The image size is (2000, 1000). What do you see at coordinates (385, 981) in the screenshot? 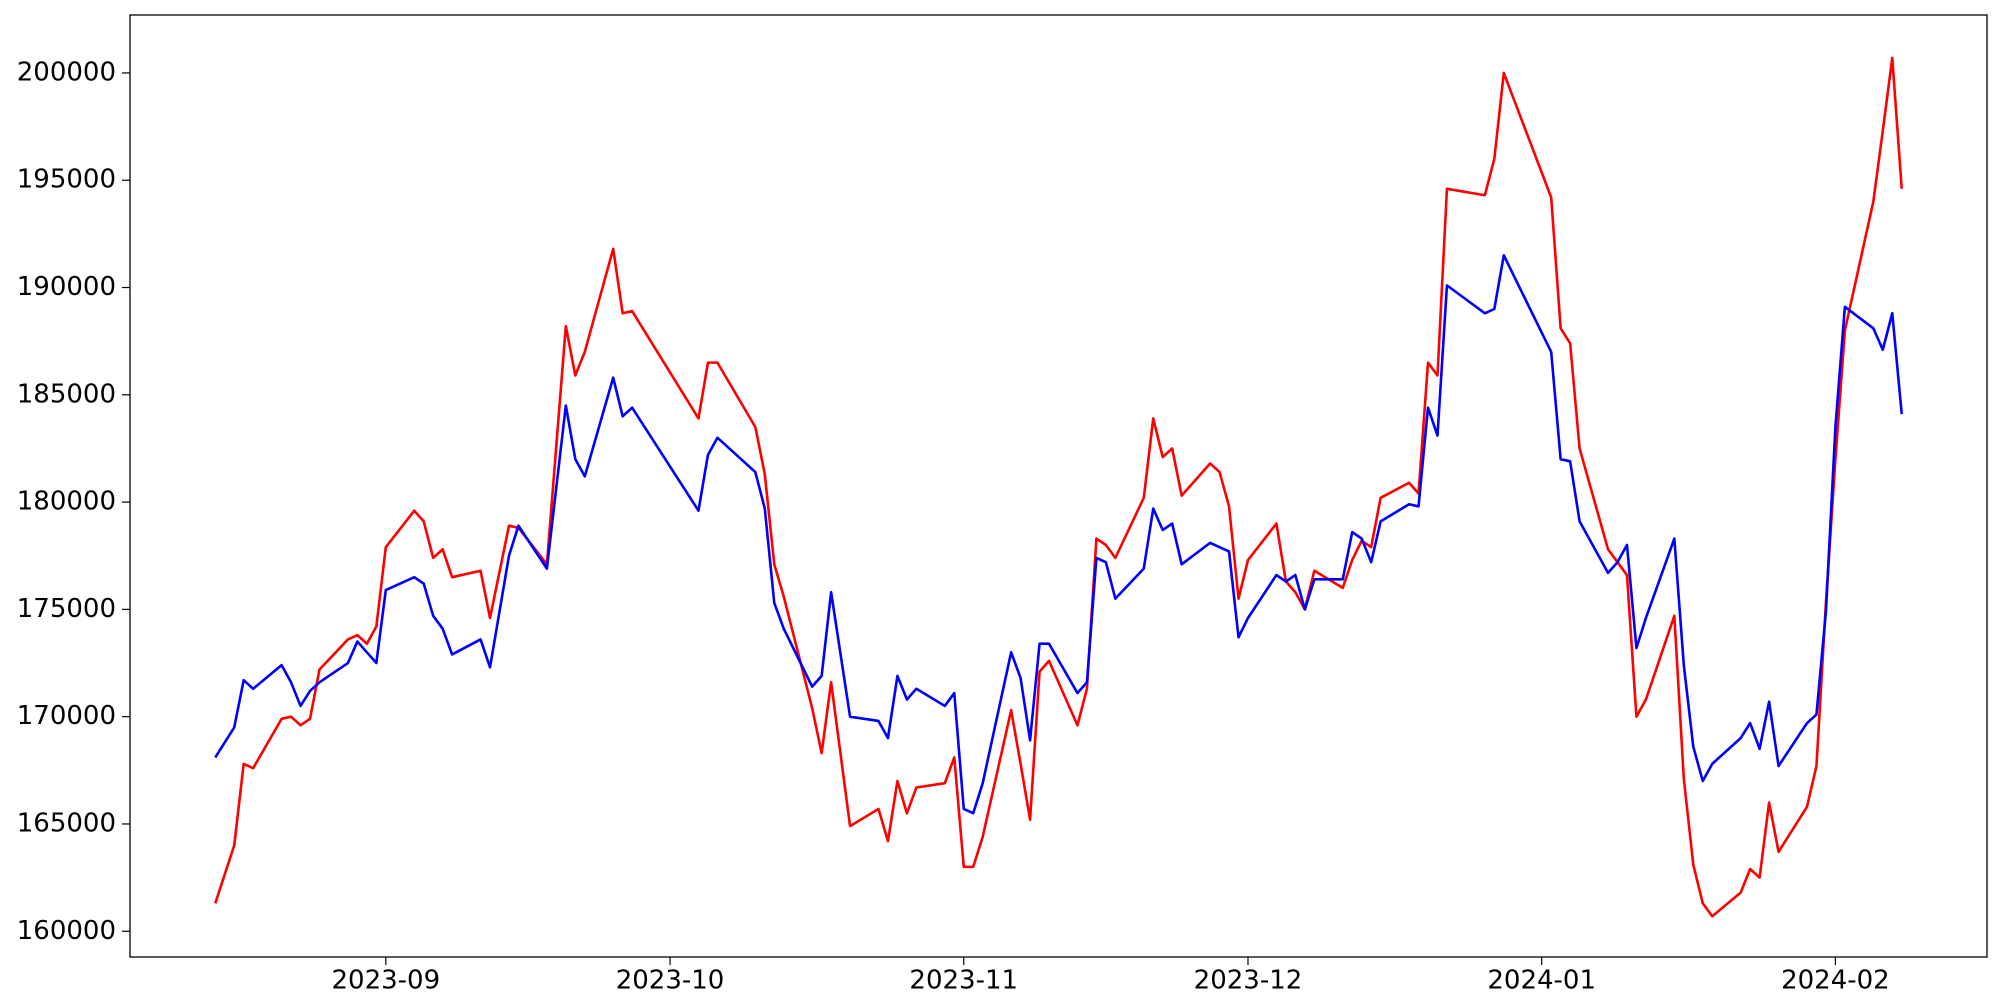
I see `x-tick-label: 2023-09` at bounding box center [385, 981].